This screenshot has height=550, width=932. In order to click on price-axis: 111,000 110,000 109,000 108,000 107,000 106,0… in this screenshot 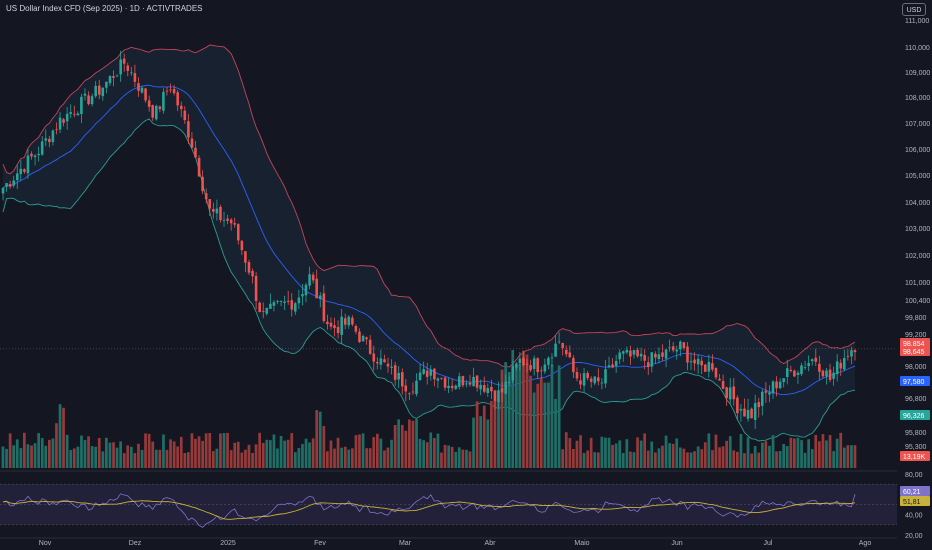, I will do `click(917, 279)`.